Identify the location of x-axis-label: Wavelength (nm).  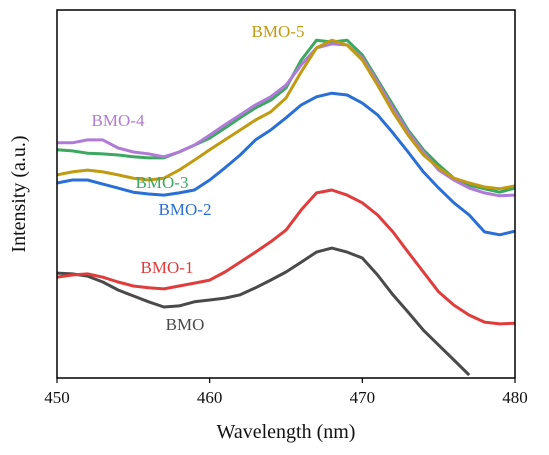
(286, 432).